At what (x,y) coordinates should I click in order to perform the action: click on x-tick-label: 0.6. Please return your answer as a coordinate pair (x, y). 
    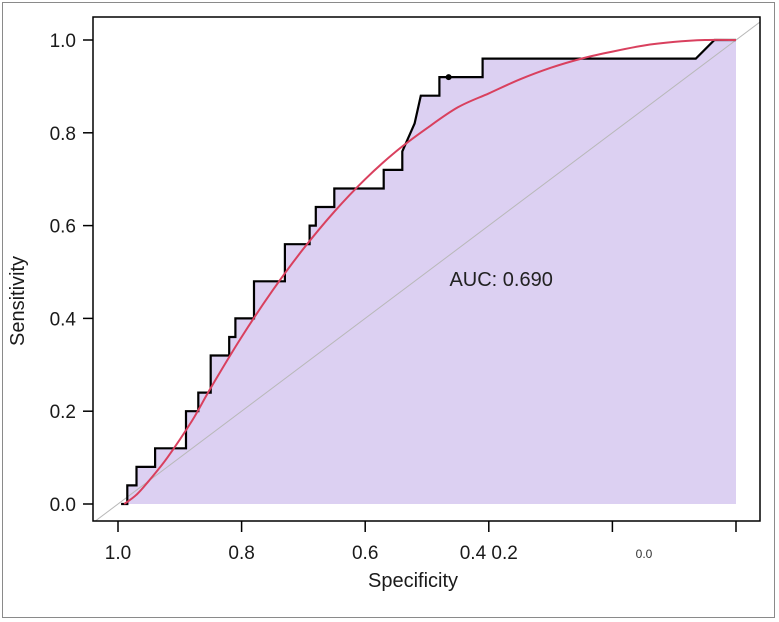
    Looking at the image, I should click on (365, 553).